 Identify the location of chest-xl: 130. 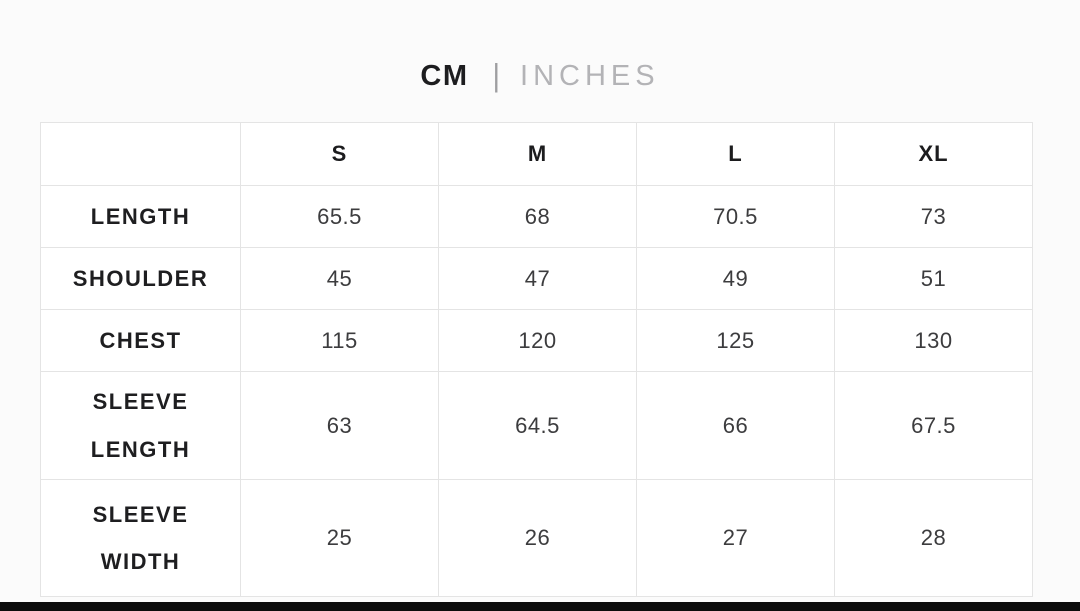
(933, 340).